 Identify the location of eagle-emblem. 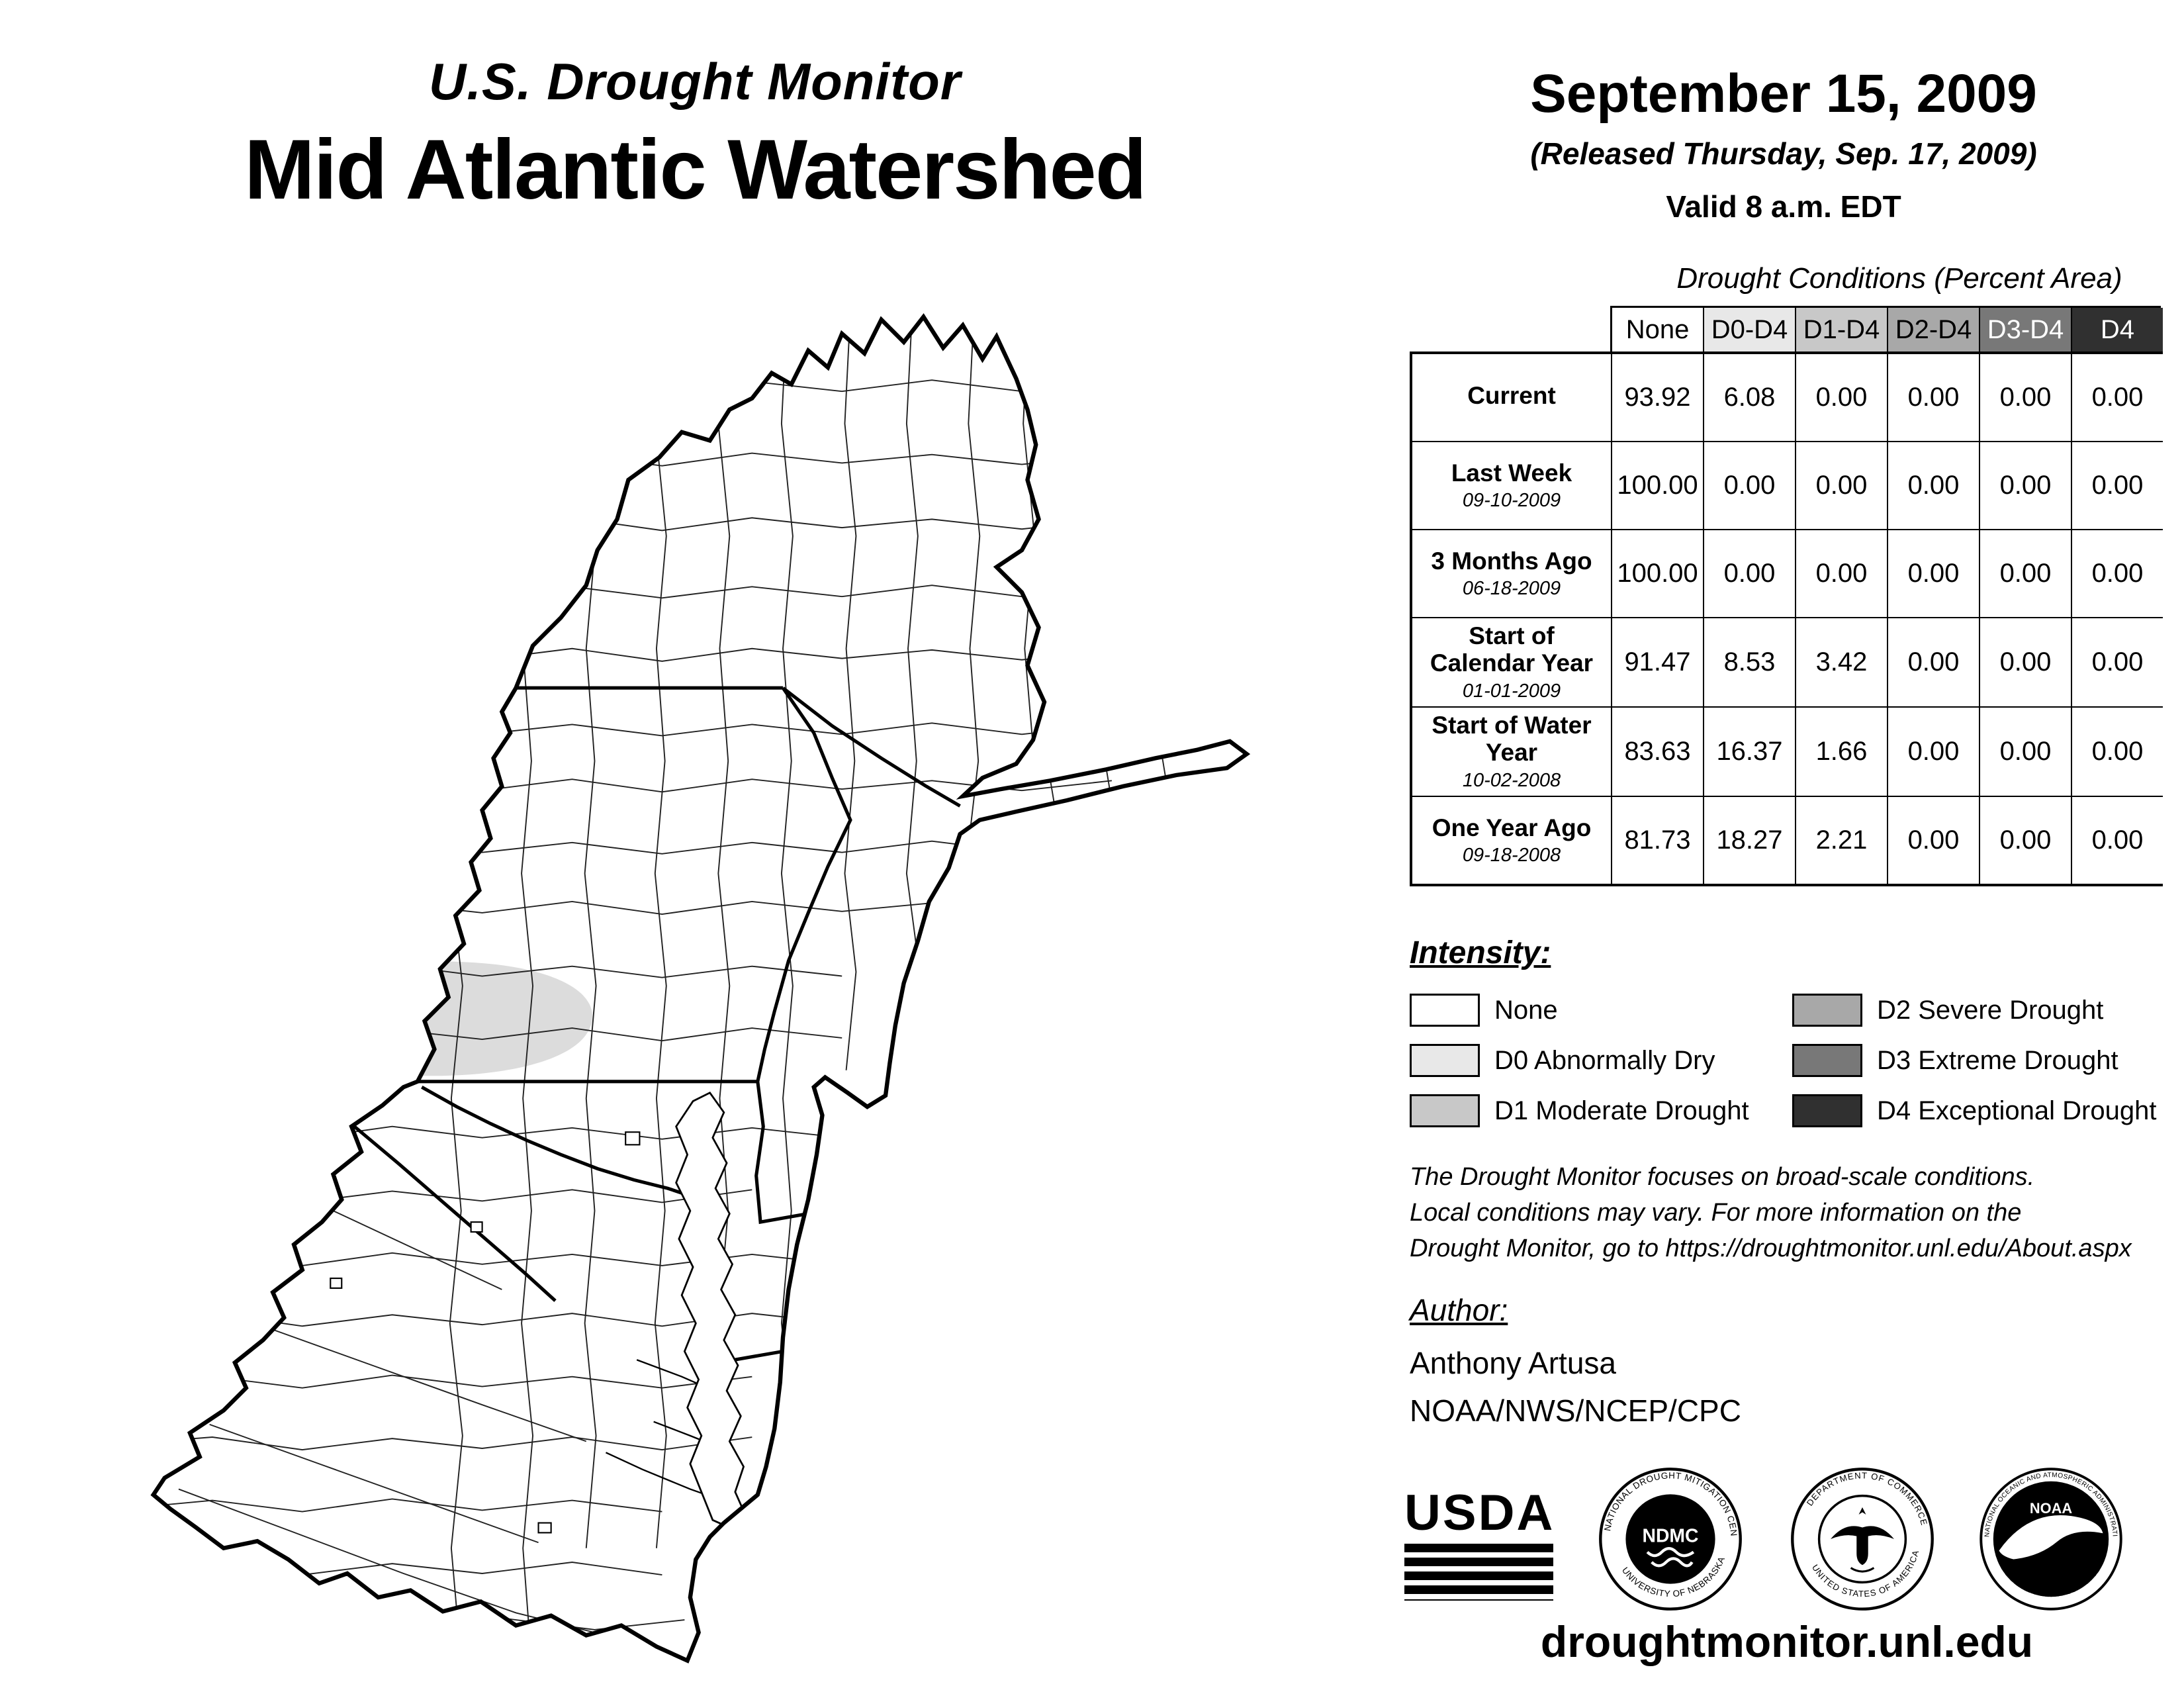
(1863, 1540).